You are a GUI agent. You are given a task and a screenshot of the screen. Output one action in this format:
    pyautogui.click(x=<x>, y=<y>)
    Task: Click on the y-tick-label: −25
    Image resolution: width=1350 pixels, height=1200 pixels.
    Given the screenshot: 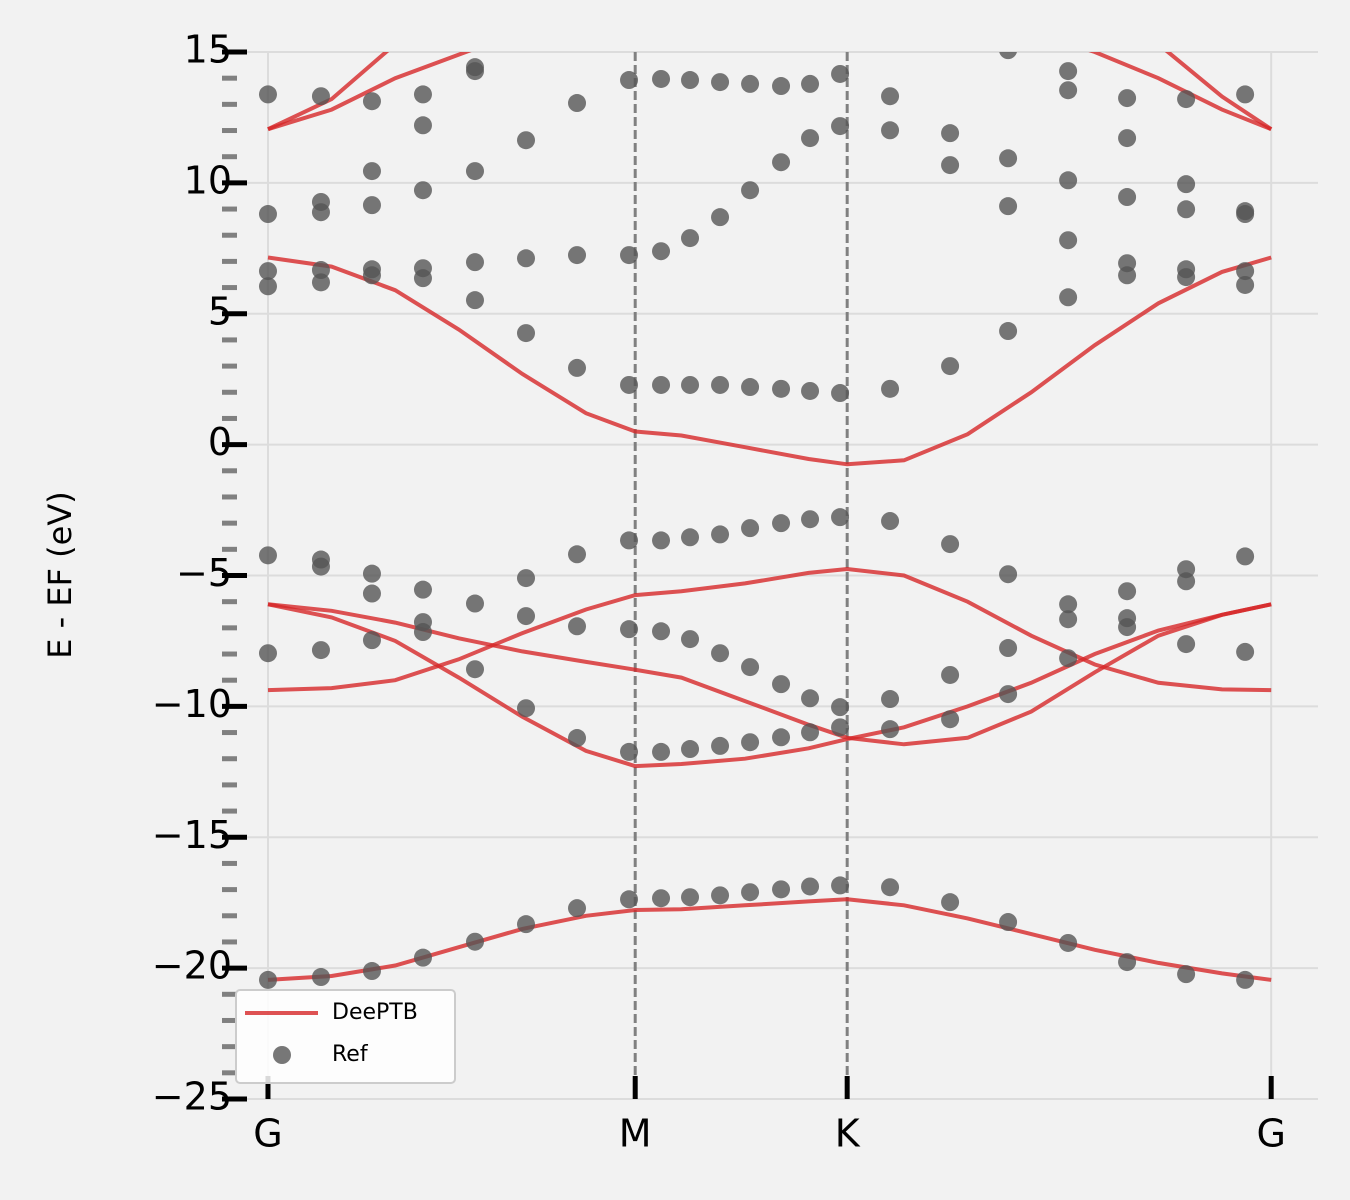 What is the action you would take?
    pyautogui.click(x=192, y=1097)
    